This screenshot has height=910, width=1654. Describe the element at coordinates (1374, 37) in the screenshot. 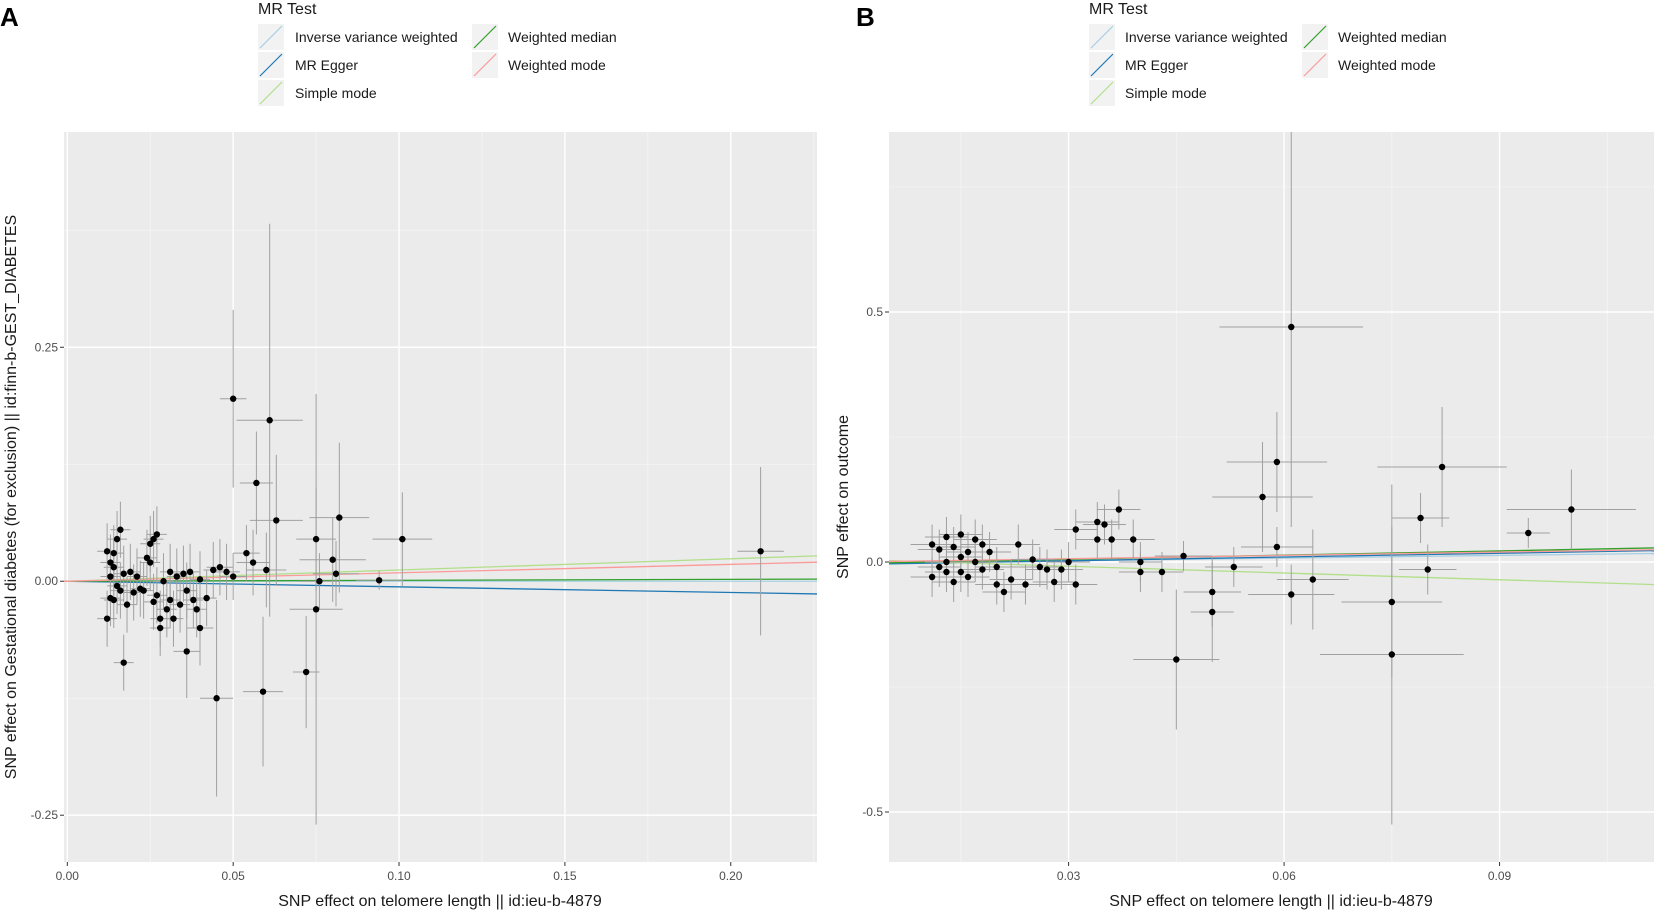

I see `panel-b-legend-item-weighted-median: Weighted median` at that location.